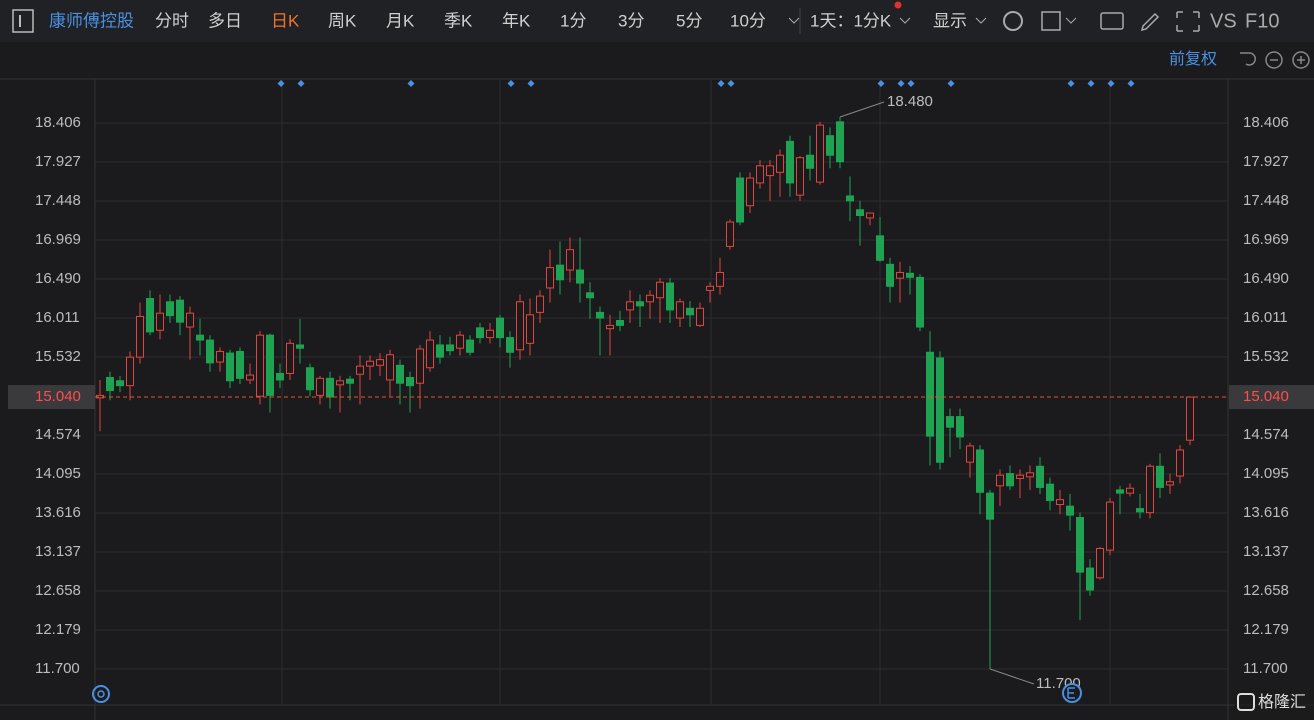 The width and height of the screenshot is (1314, 720). What do you see at coordinates (1265, 317) in the screenshot?
I see `y-tick-label-right: 16.011` at bounding box center [1265, 317].